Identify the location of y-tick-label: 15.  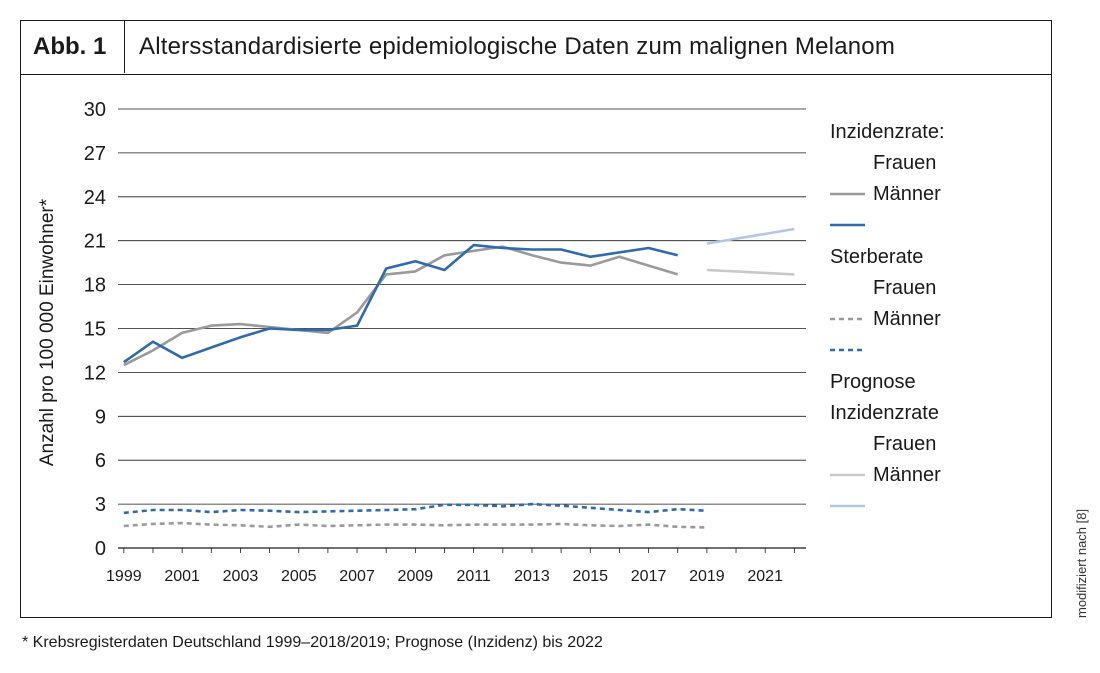
(95, 330).